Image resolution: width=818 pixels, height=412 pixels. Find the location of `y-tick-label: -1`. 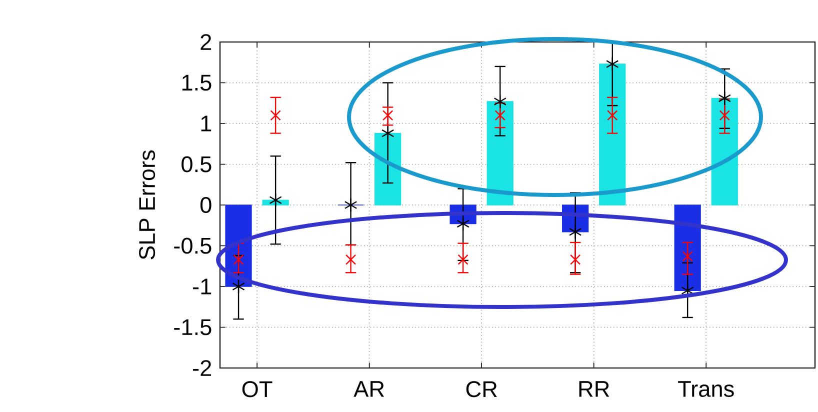

y-tick-label: -1 is located at coordinates (202, 286).